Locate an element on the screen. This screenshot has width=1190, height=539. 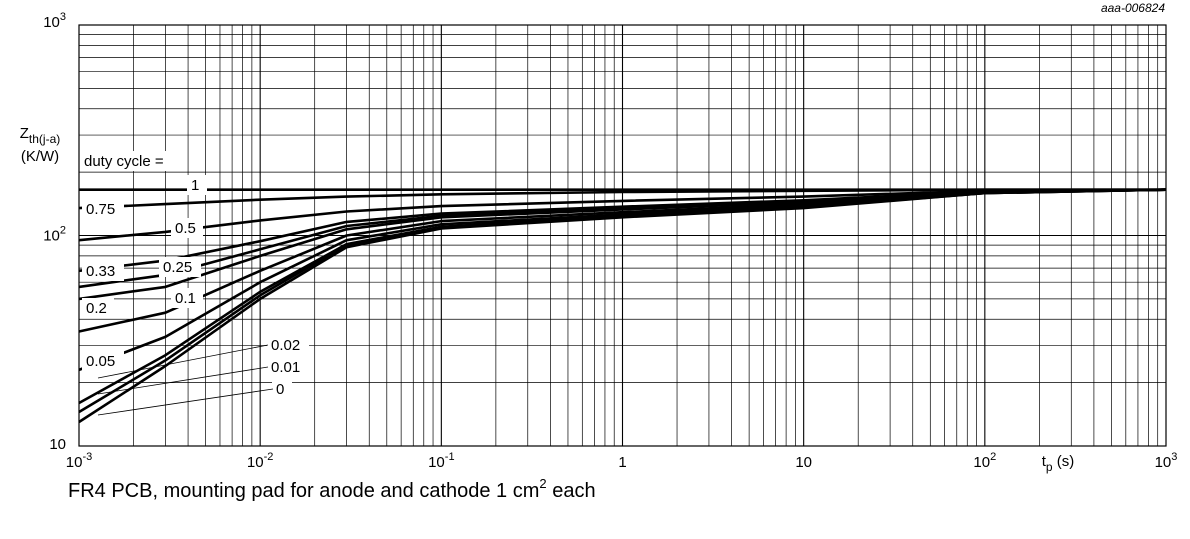
y-tick-label: 10² is located at coordinates (54, 235).